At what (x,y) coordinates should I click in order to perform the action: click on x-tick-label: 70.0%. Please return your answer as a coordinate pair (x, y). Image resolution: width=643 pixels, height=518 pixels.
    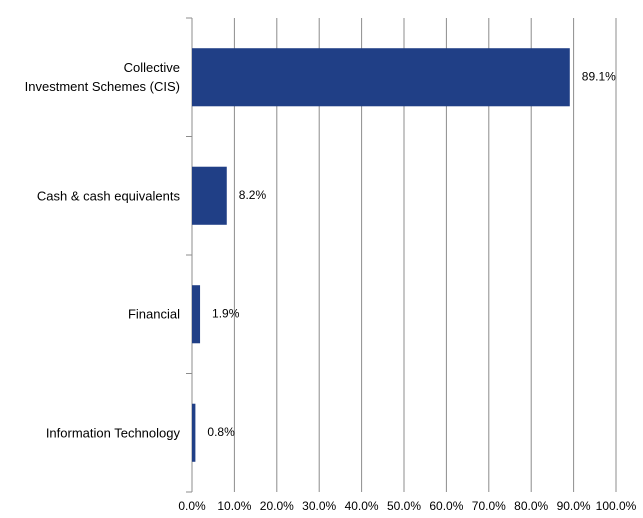
    Looking at the image, I should click on (489, 506).